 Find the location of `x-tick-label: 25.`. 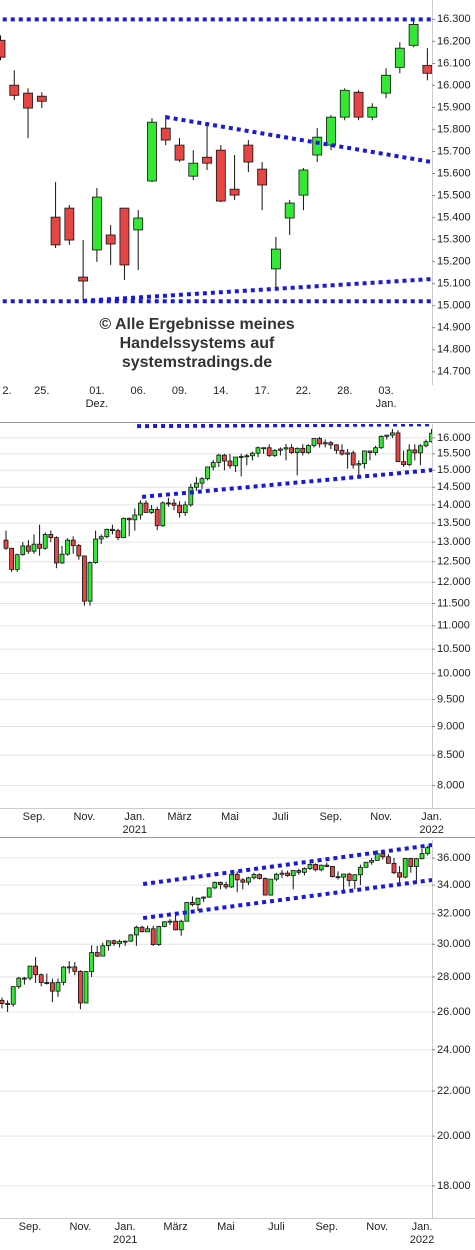

x-tick-label: 25. is located at coordinates (41, 391).